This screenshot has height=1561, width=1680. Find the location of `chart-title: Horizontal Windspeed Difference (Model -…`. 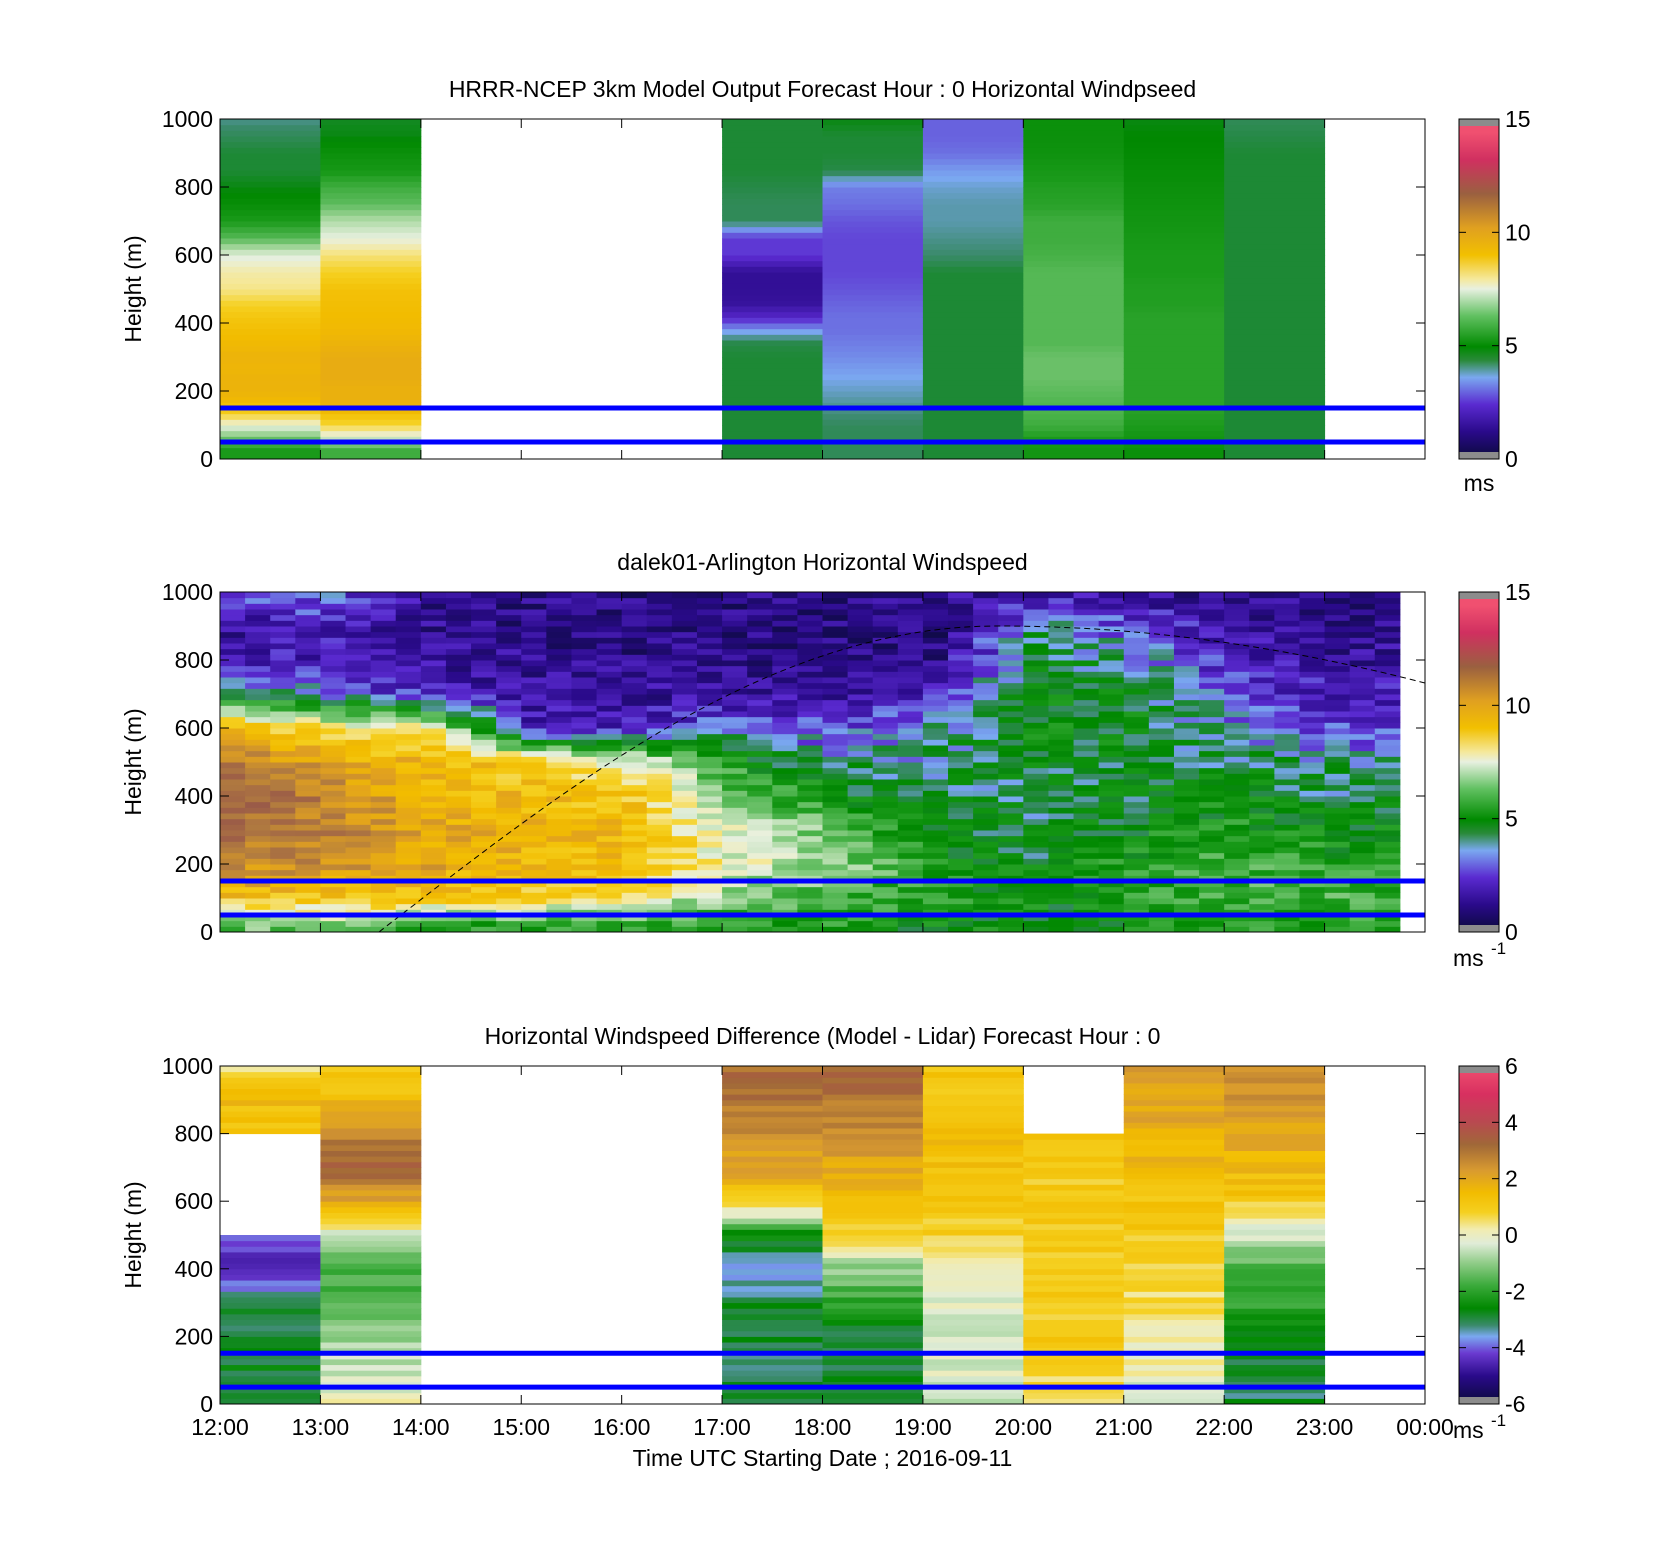

chart-title: Horizontal Windspeed Difference (Model -… is located at coordinates (823, 1036).